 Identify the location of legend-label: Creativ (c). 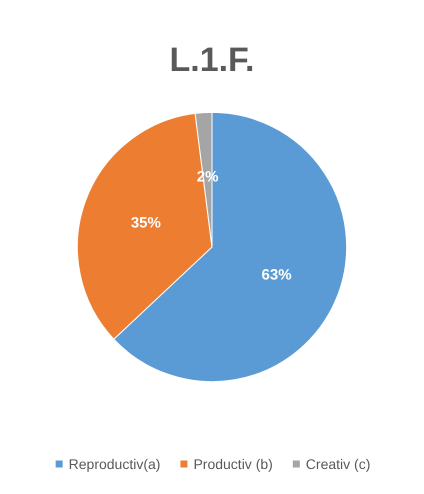
(338, 464).